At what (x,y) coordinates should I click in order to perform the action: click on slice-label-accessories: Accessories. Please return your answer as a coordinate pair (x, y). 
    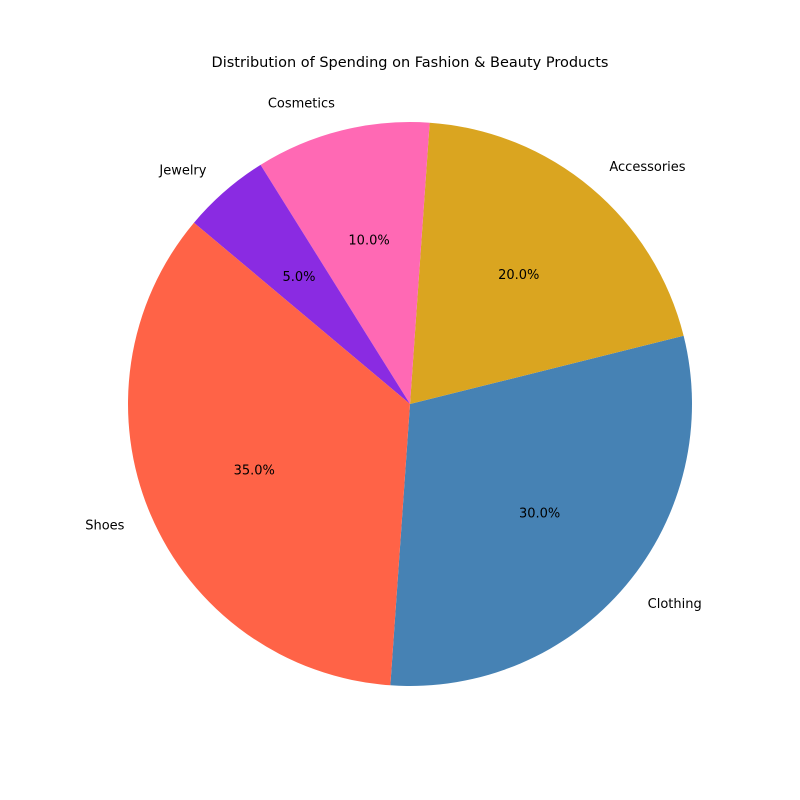
    Looking at the image, I should click on (647, 167).